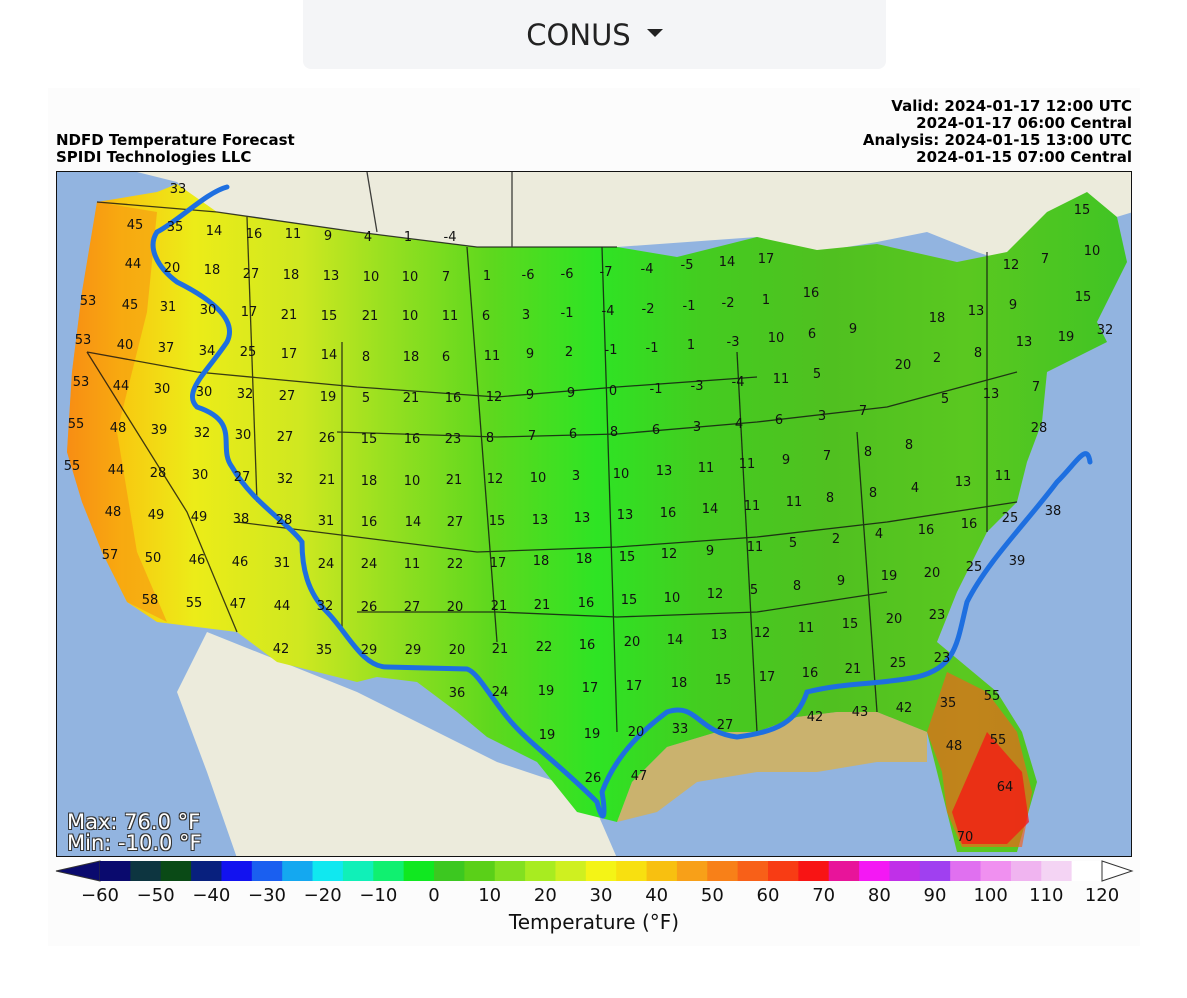 The height and width of the screenshot is (998, 1187). Describe the element at coordinates (942, 658) in the screenshot. I see `temperature-value-label: 23` at that location.